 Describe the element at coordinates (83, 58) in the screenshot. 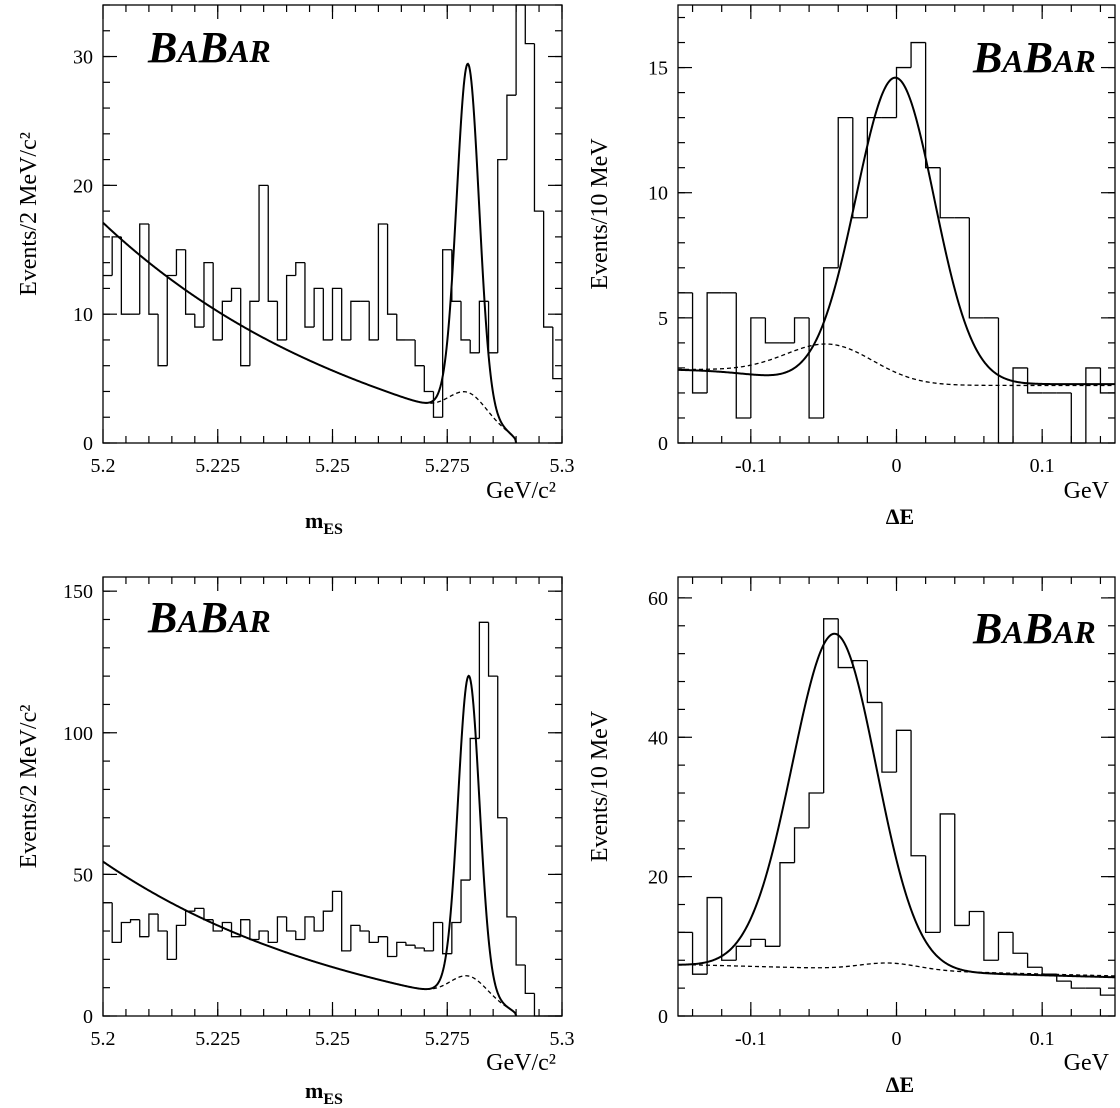

I see `y-tick-label: 30` at that location.